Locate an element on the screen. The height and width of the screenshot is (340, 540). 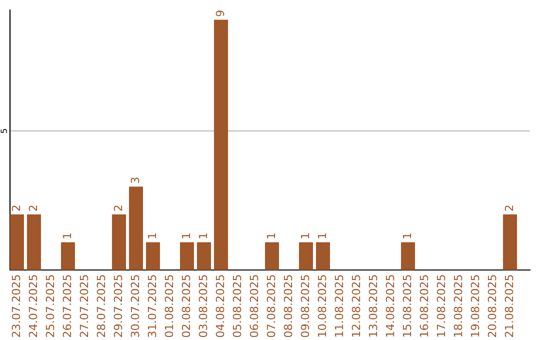
x-tick-label: 13.08.2025 is located at coordinates (373, 306).